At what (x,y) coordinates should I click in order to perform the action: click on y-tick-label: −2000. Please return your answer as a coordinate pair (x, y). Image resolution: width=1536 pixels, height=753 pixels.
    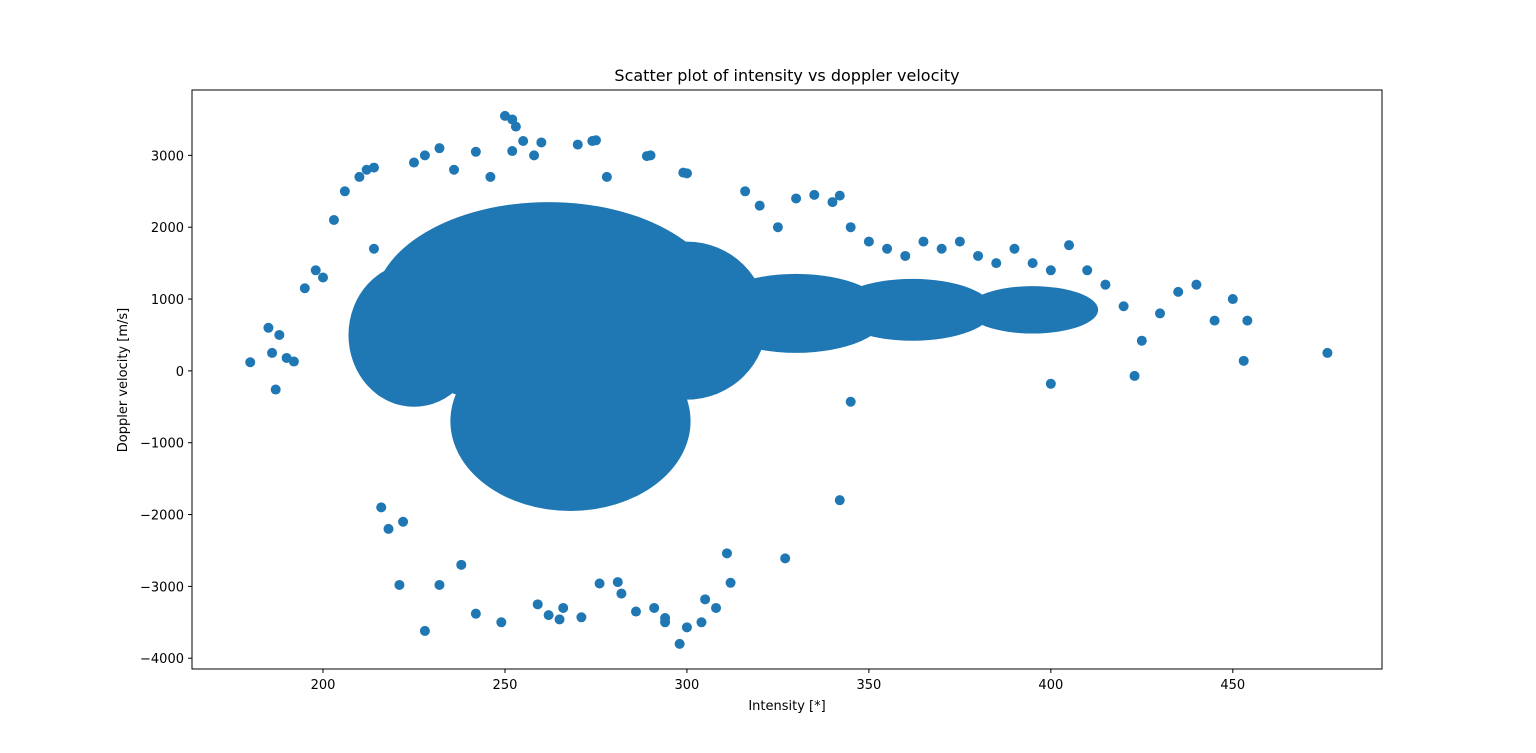
    Looking at the image, I should click on (162, 516).